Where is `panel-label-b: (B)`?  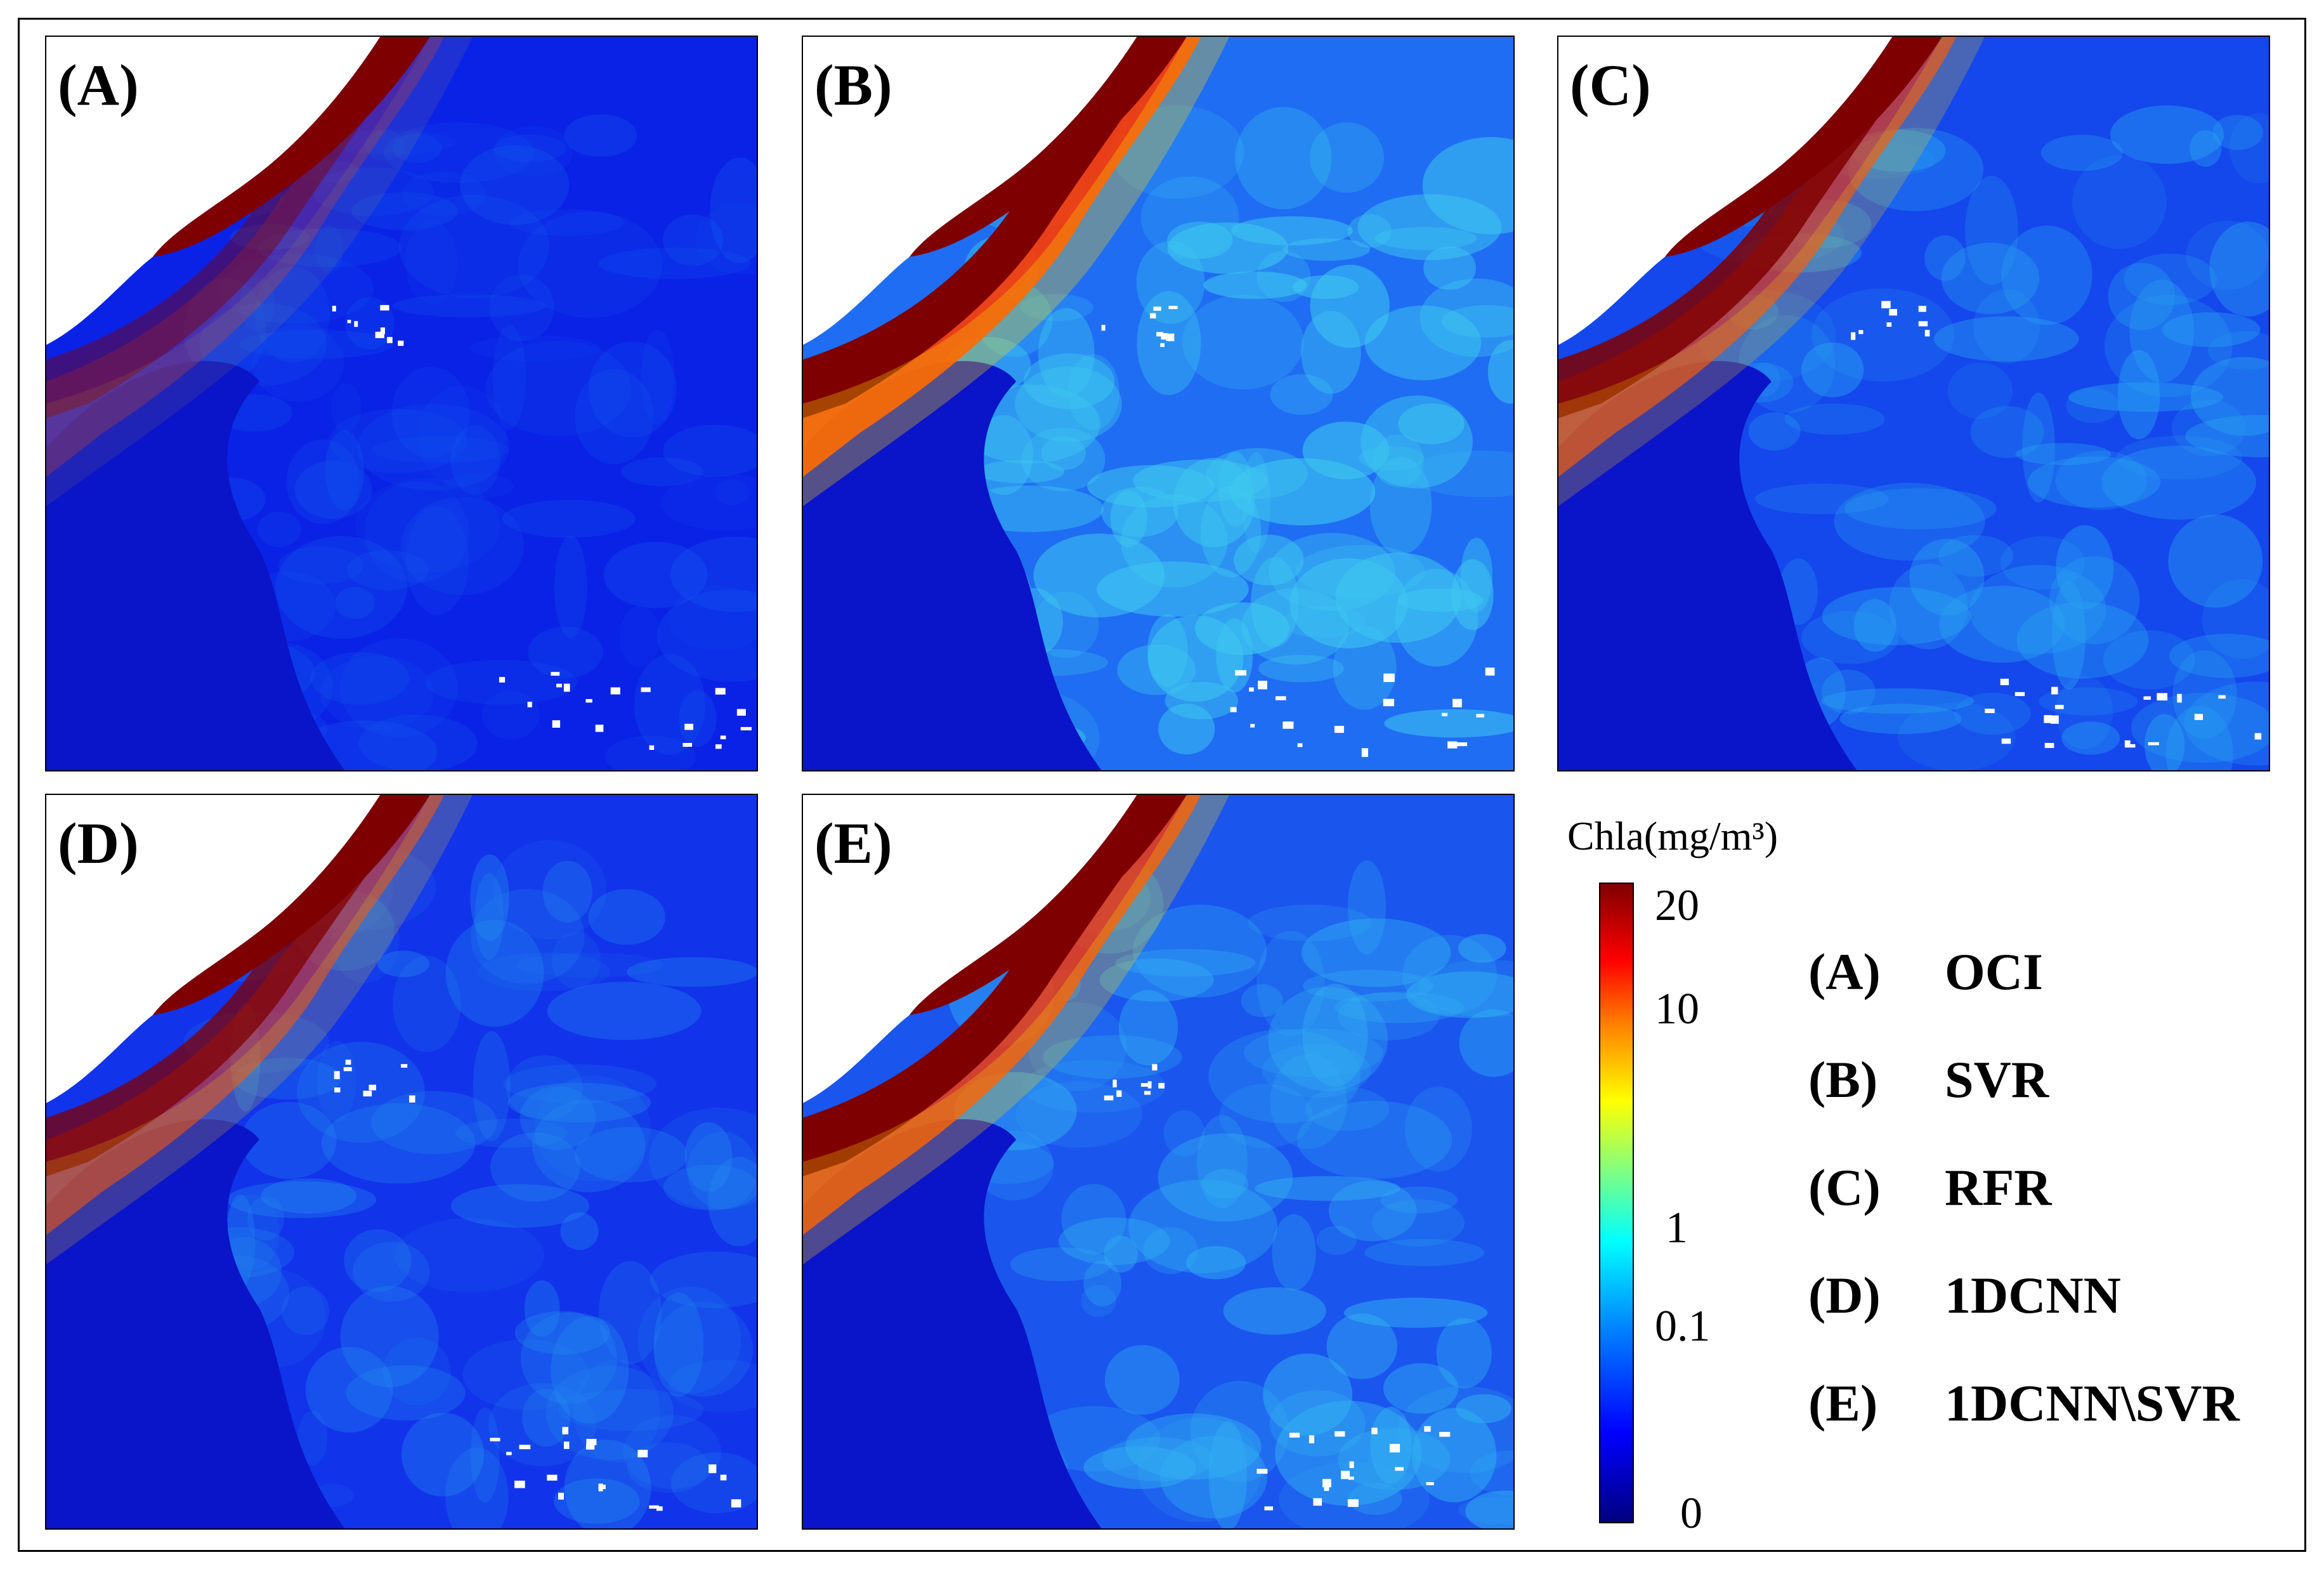
panel-label-b: (B) is located at coordinates (853, 85).